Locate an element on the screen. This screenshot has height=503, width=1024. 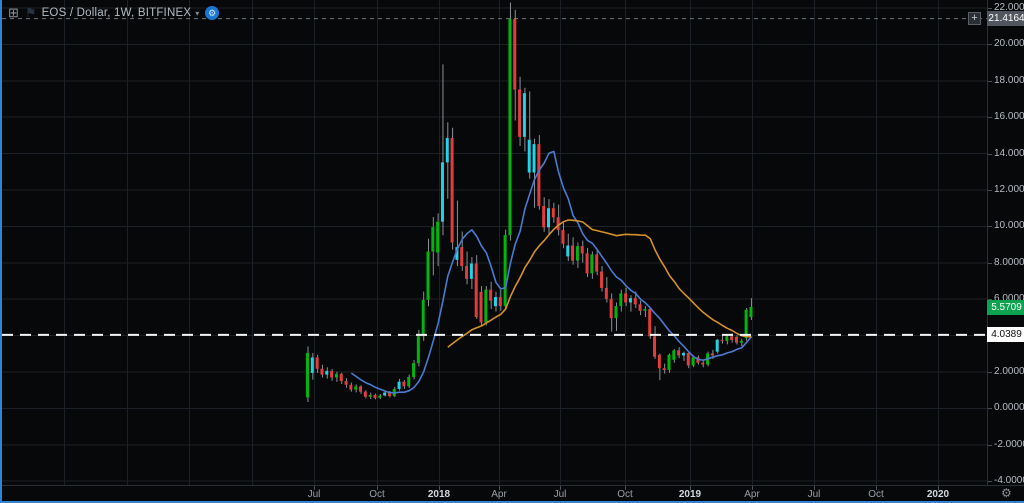
price-axis-label: 8.0000 is located at coordinates (1009, 262).